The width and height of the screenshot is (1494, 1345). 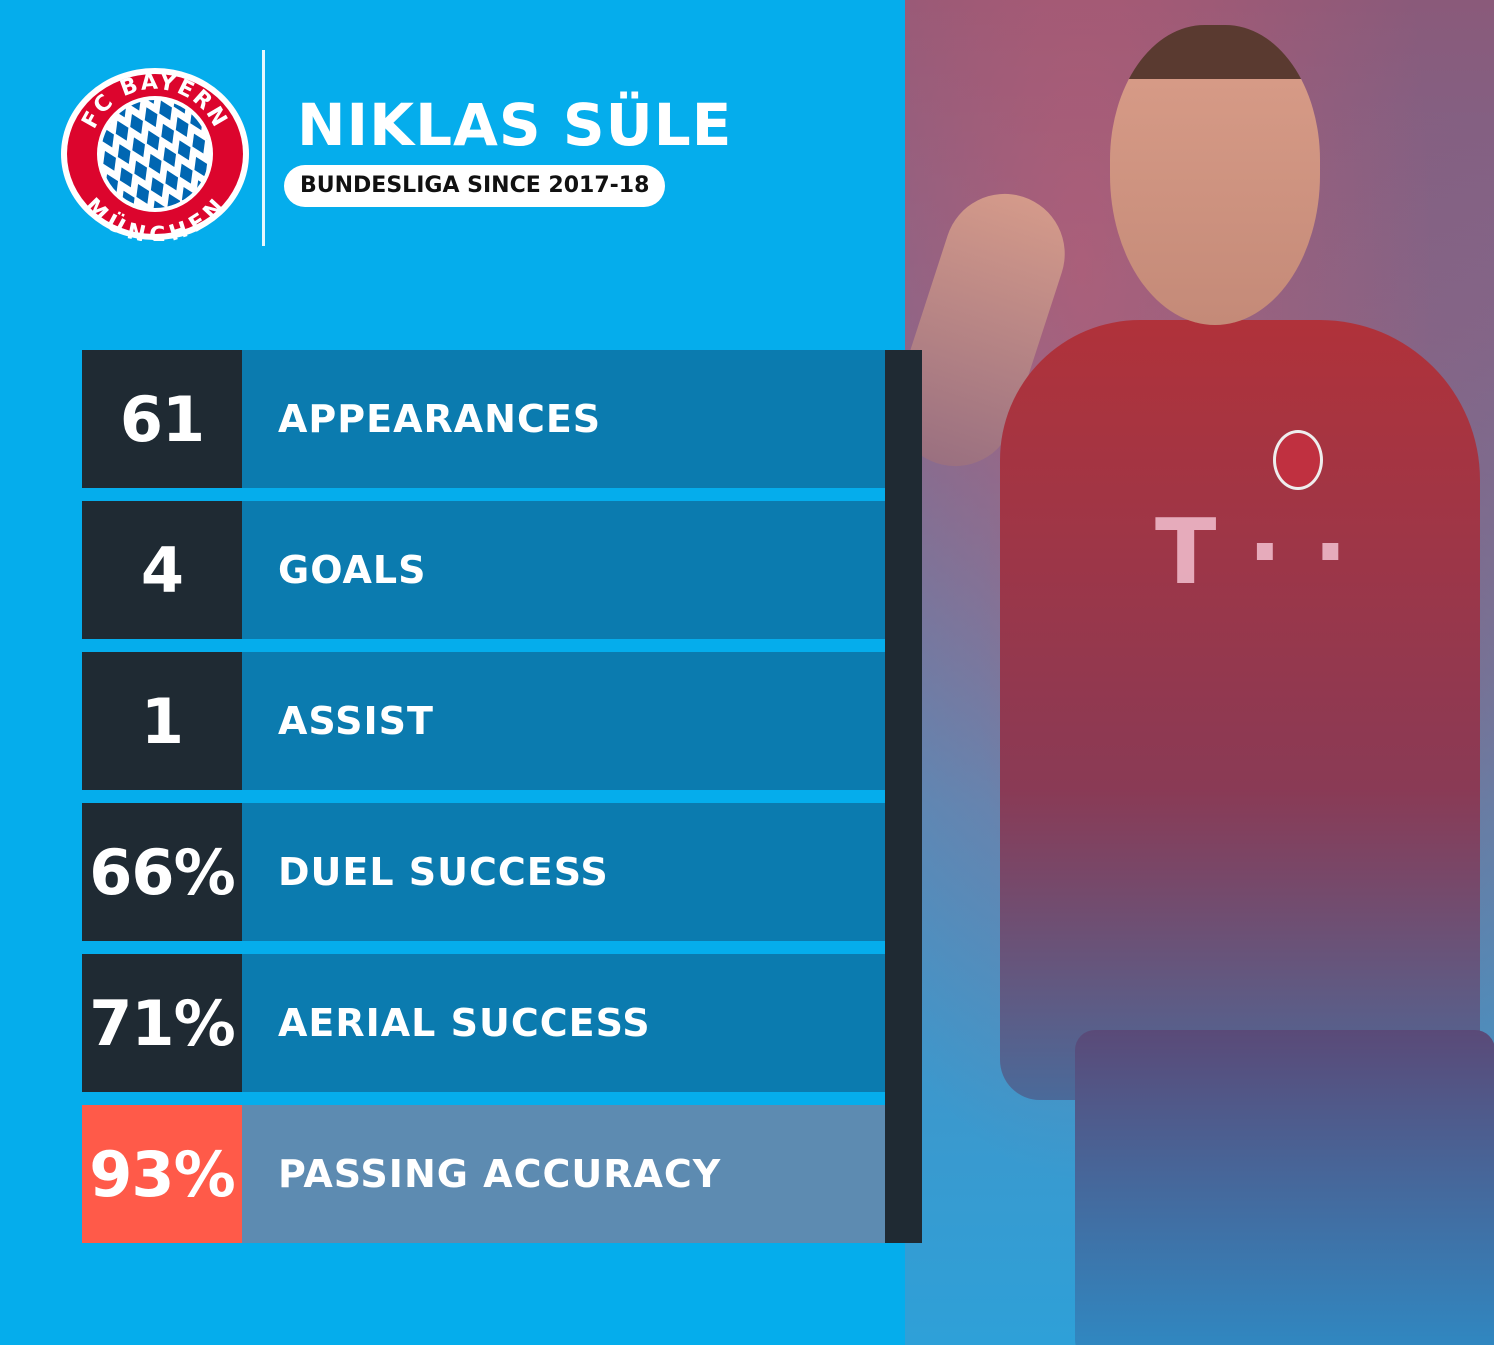 What do you see at coordinates (903, 796) in the screenshot?
I see `stats-side-bar` at bounding box center [903, 796].